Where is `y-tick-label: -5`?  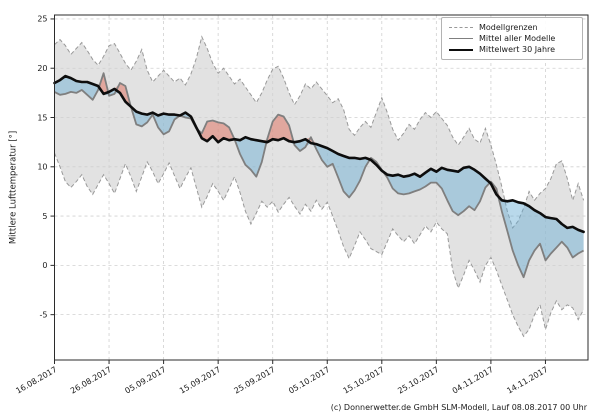
y-tick-label: -5 is located at coordinates (44, 314).